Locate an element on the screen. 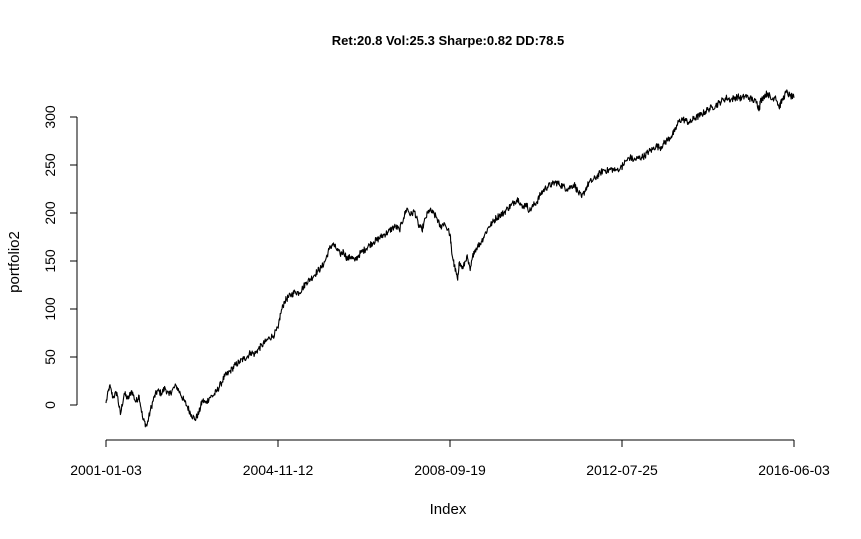 The width and height of the screenshot is (861, 539). x-tick-label: 2008-09-19 is located at coordinates (450, 470).